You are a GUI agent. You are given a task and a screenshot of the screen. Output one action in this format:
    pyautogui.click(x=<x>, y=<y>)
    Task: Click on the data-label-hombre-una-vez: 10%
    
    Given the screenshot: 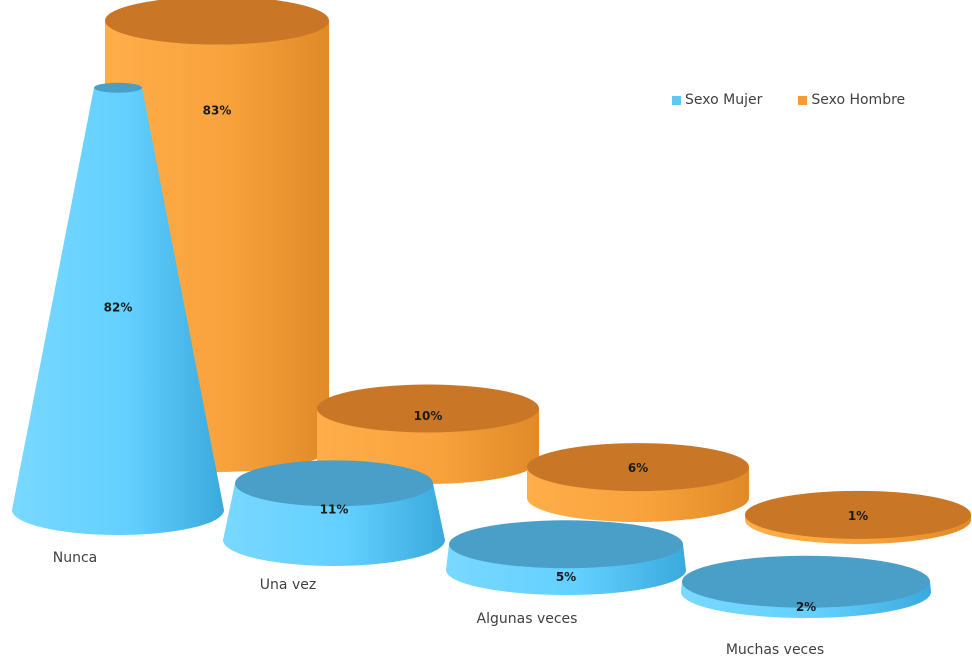 What is the action you would take?
    pyautogui.click(x=428, y=416)
    